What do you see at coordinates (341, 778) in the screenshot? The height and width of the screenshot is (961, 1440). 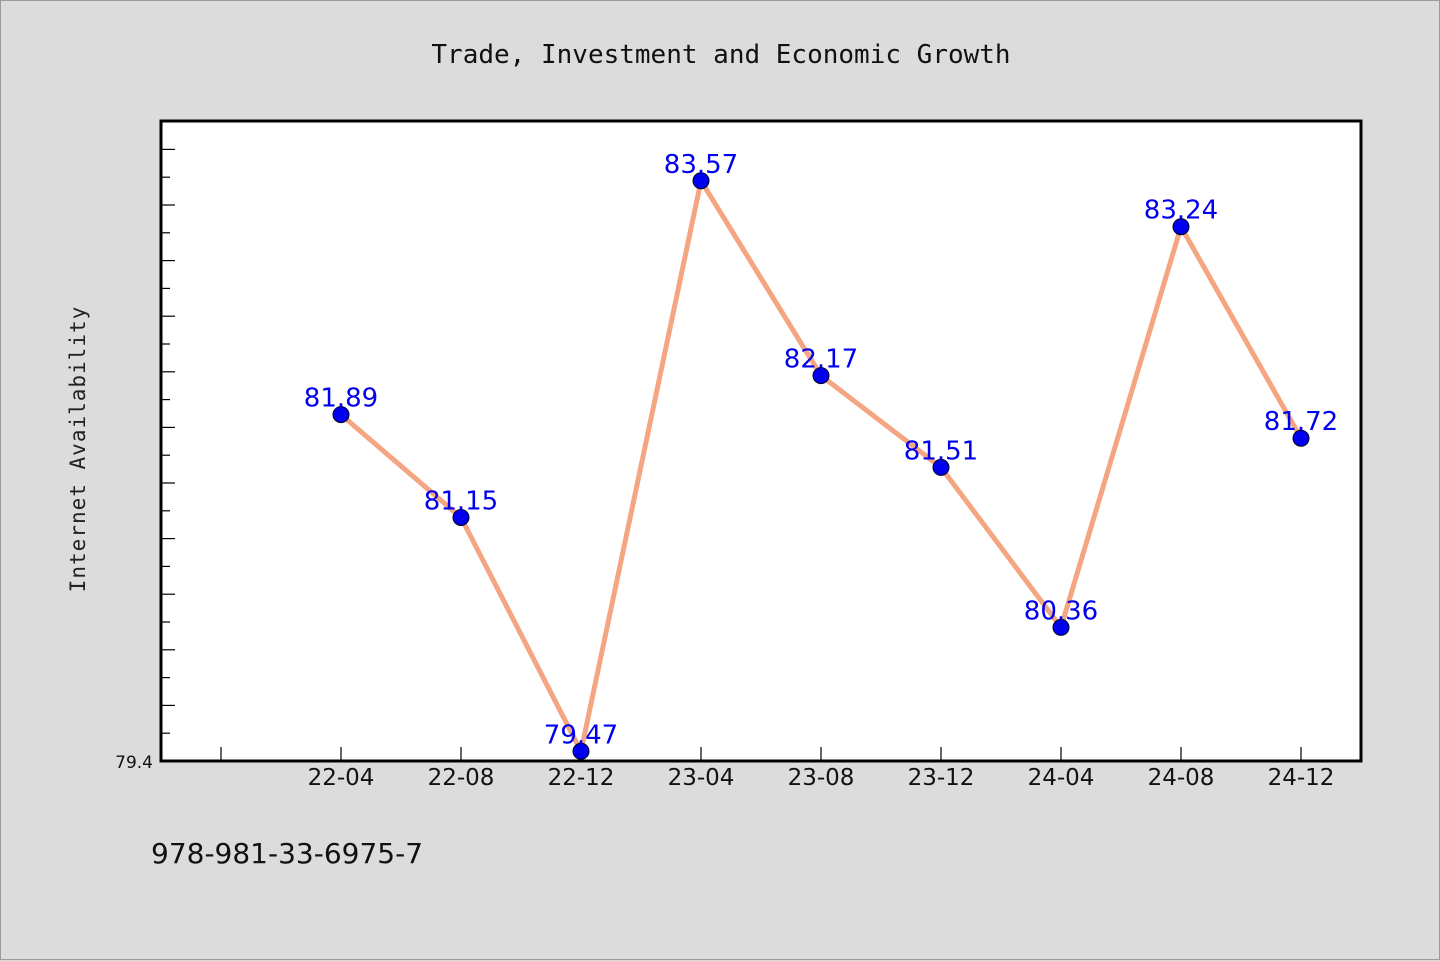 I see `x-tick-label: 22-04` at bounding box center [341, 778].